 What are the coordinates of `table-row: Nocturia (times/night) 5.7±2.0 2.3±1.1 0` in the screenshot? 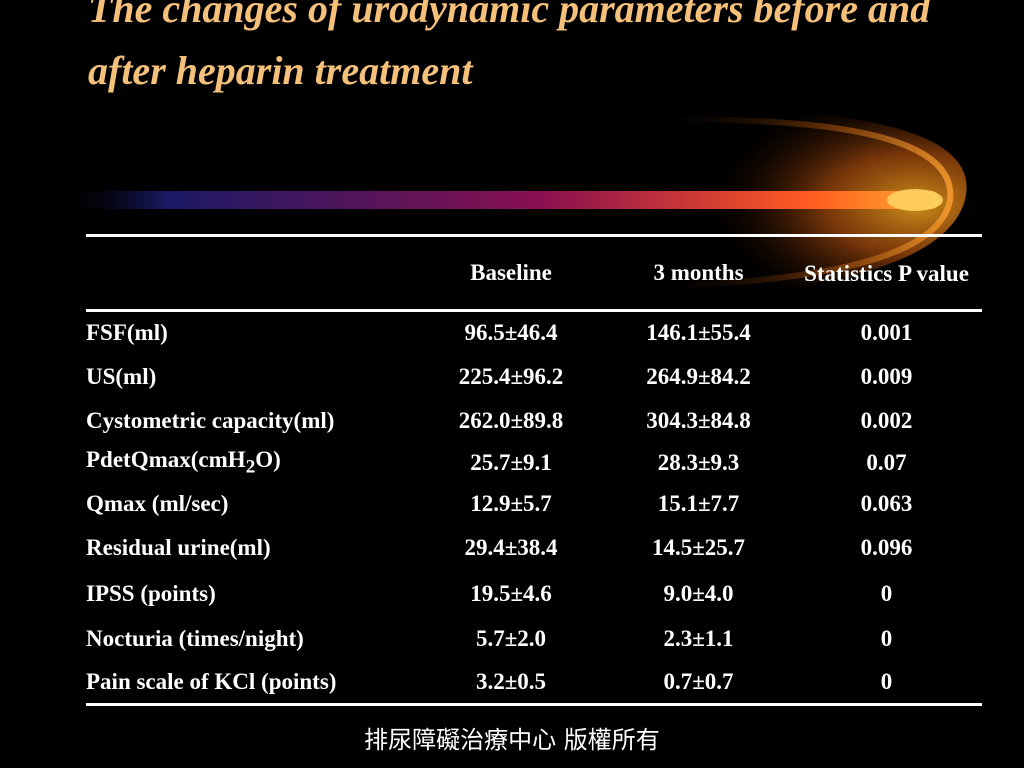 It's located at (534, 639).